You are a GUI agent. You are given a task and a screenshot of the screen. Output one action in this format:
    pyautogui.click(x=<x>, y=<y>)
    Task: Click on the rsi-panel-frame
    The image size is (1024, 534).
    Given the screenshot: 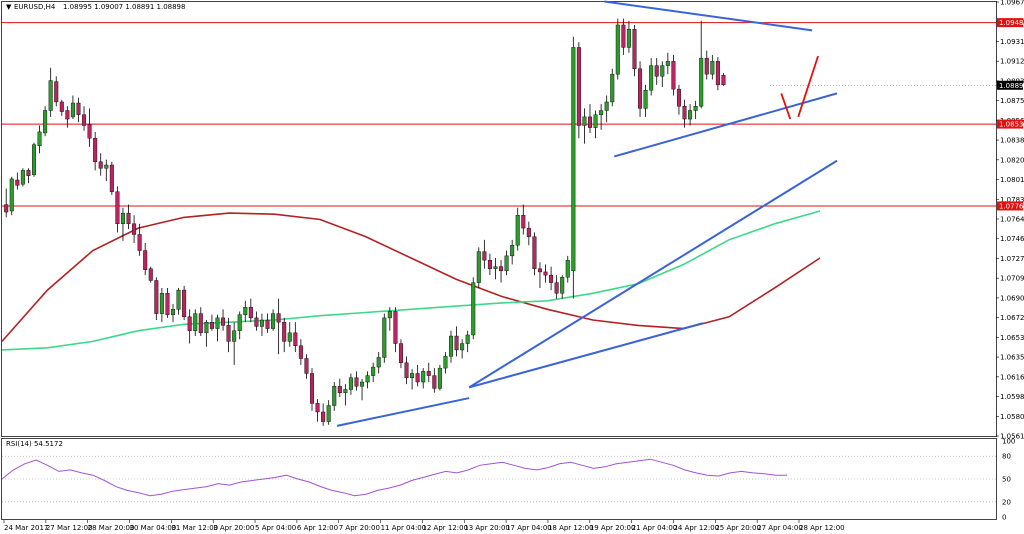 What is the action you would take?
    pyautogui.click(x=499, y=479)
    